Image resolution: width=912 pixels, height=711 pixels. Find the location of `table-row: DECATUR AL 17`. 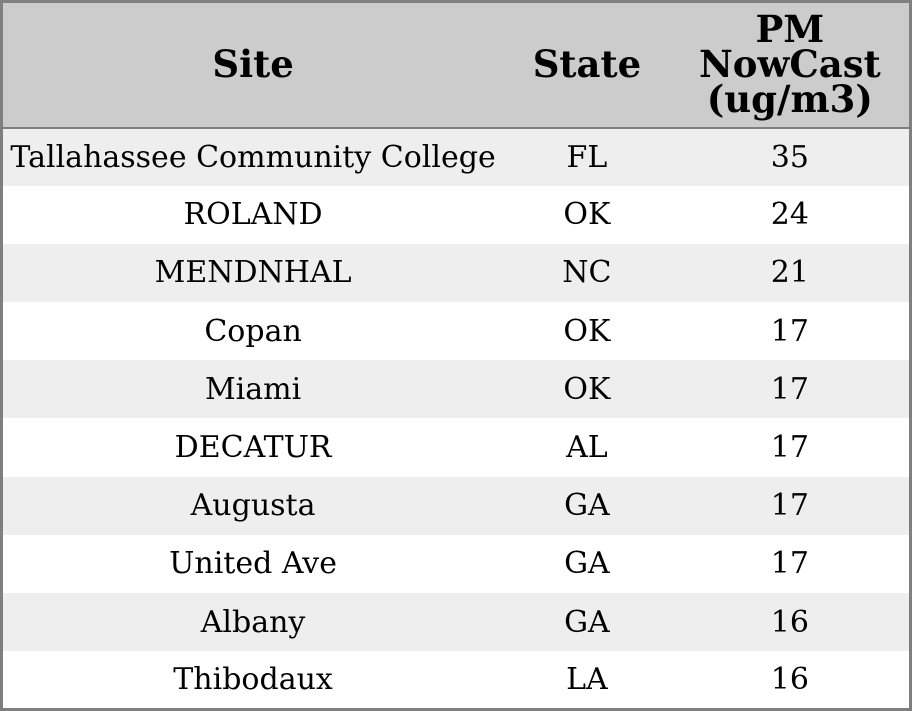

table-row: DECATUR AL 17 is located at coordinates (456, 447).